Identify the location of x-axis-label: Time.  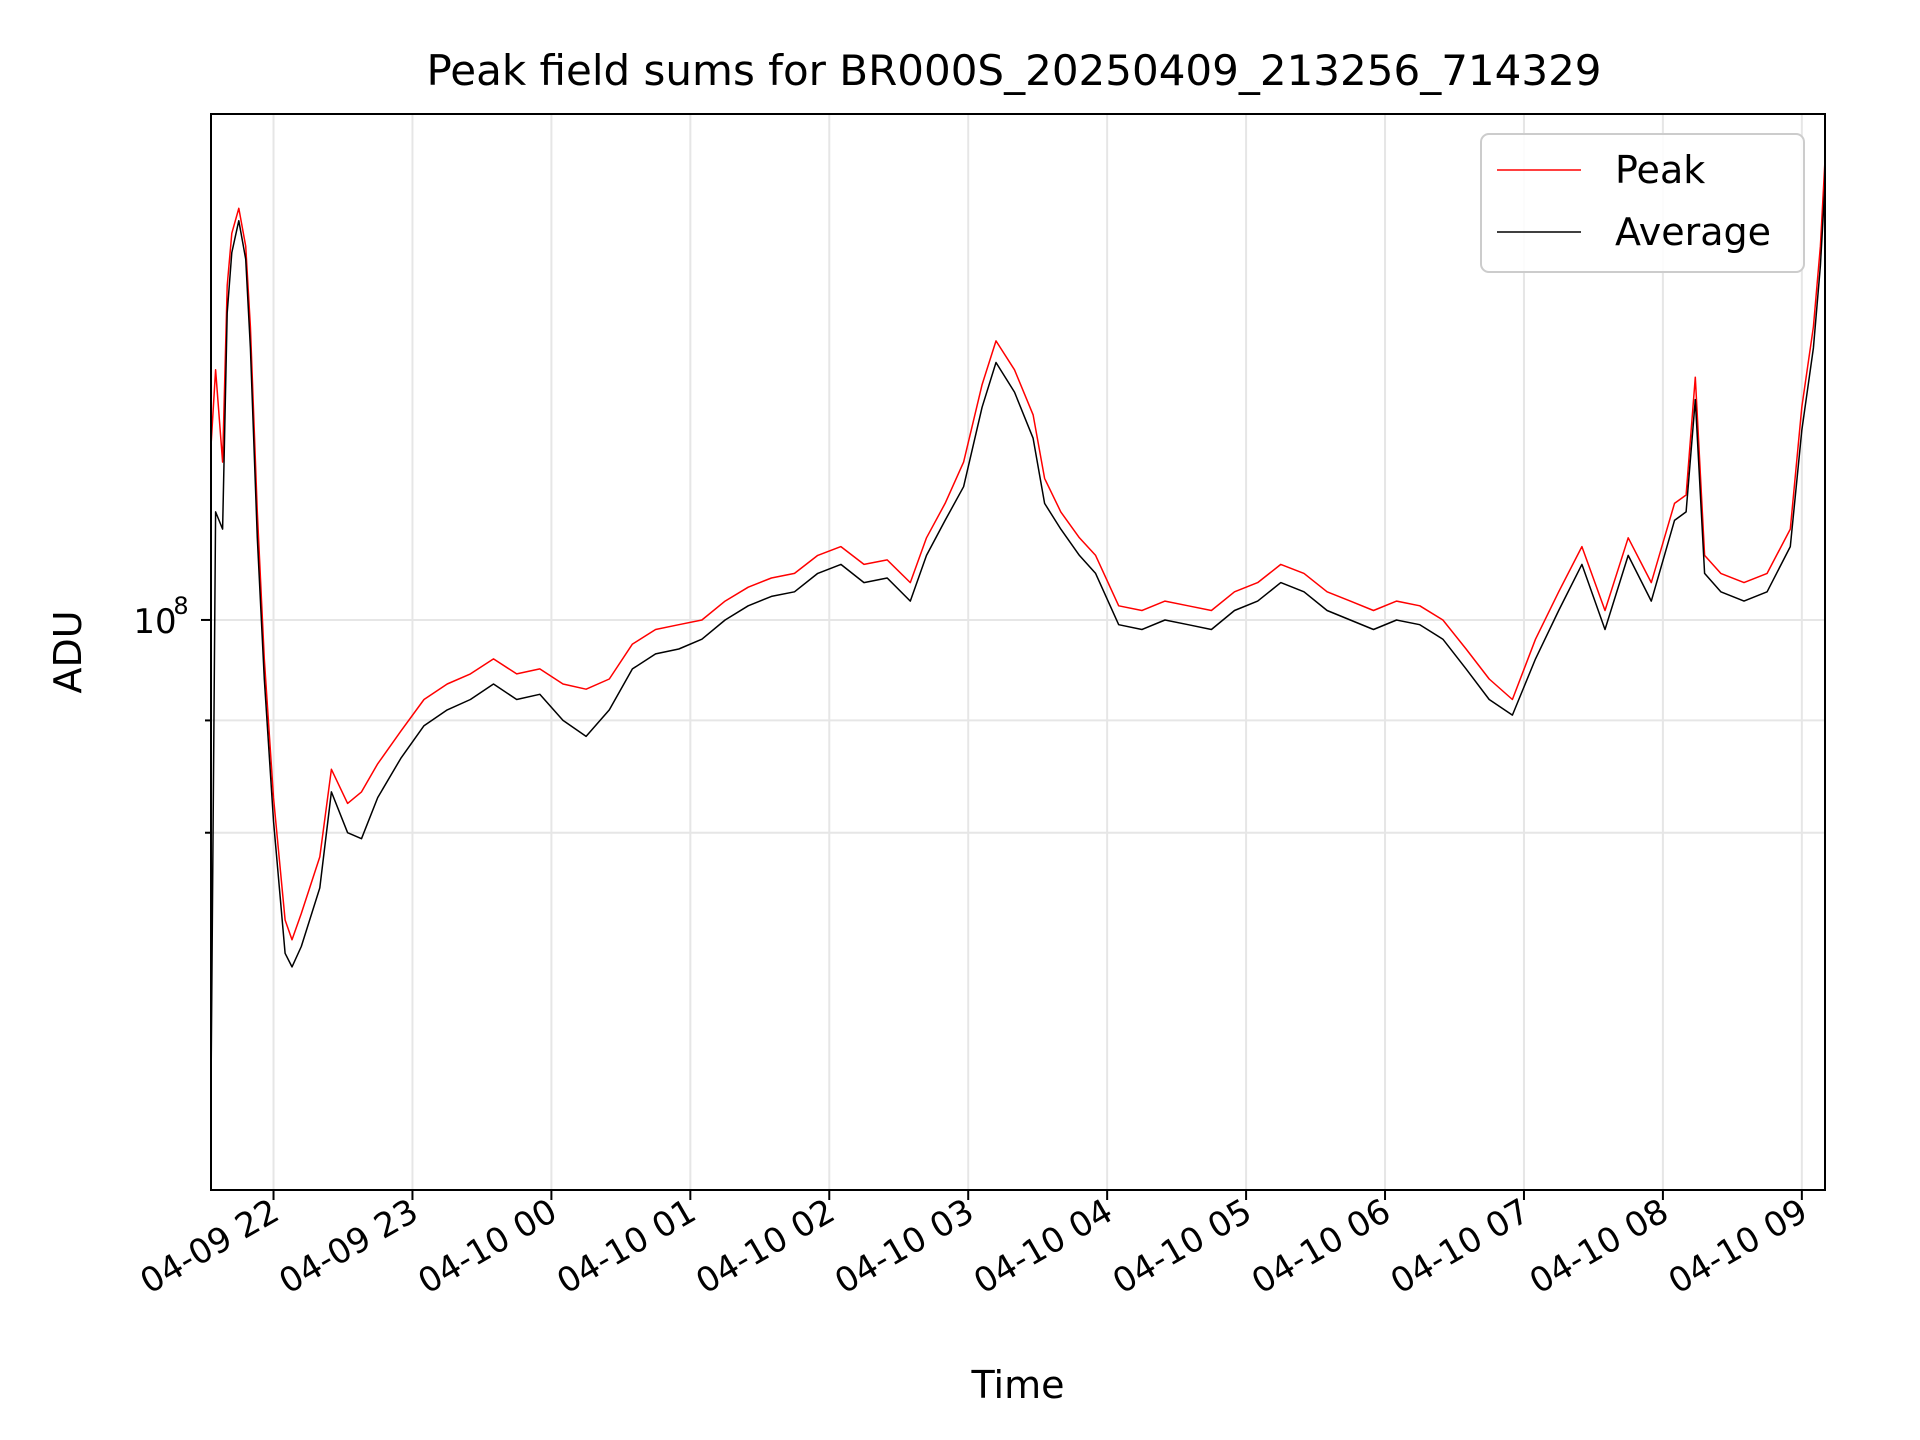
(1018, 1385).